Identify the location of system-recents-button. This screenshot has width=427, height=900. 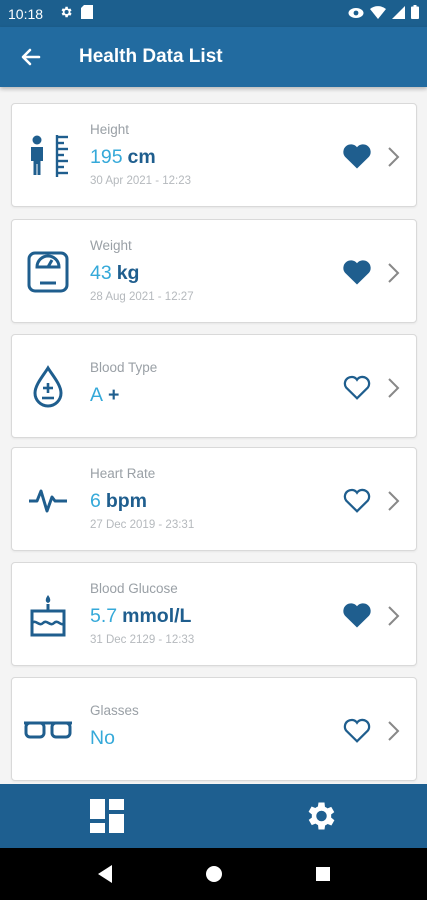
(323, 874).